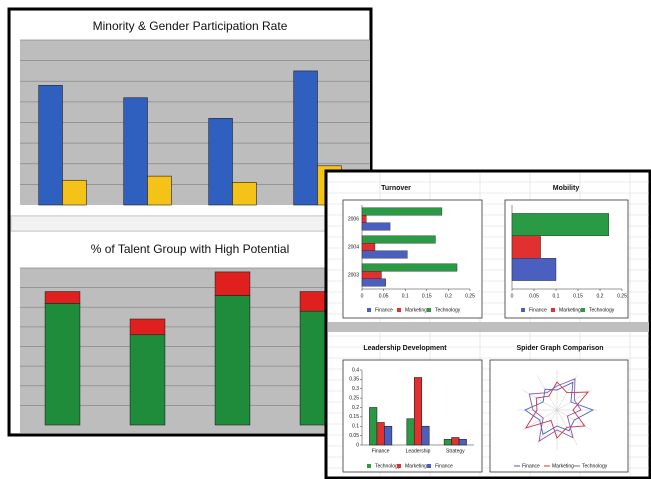  I want to click on y-tick-label: 0.35, so click(354, 380).